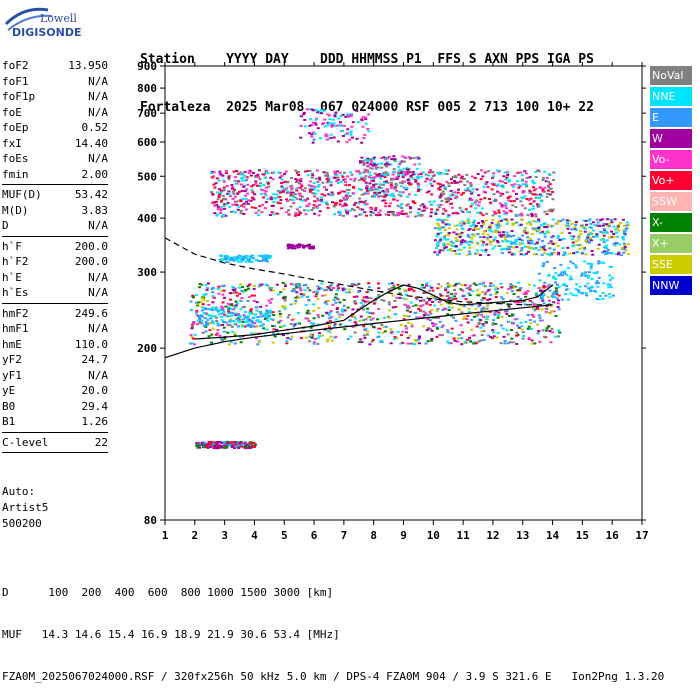  Describe the element at coordinates (671, 75) in the screenshot. I see `legend-item-noval: NoVal` at that location.